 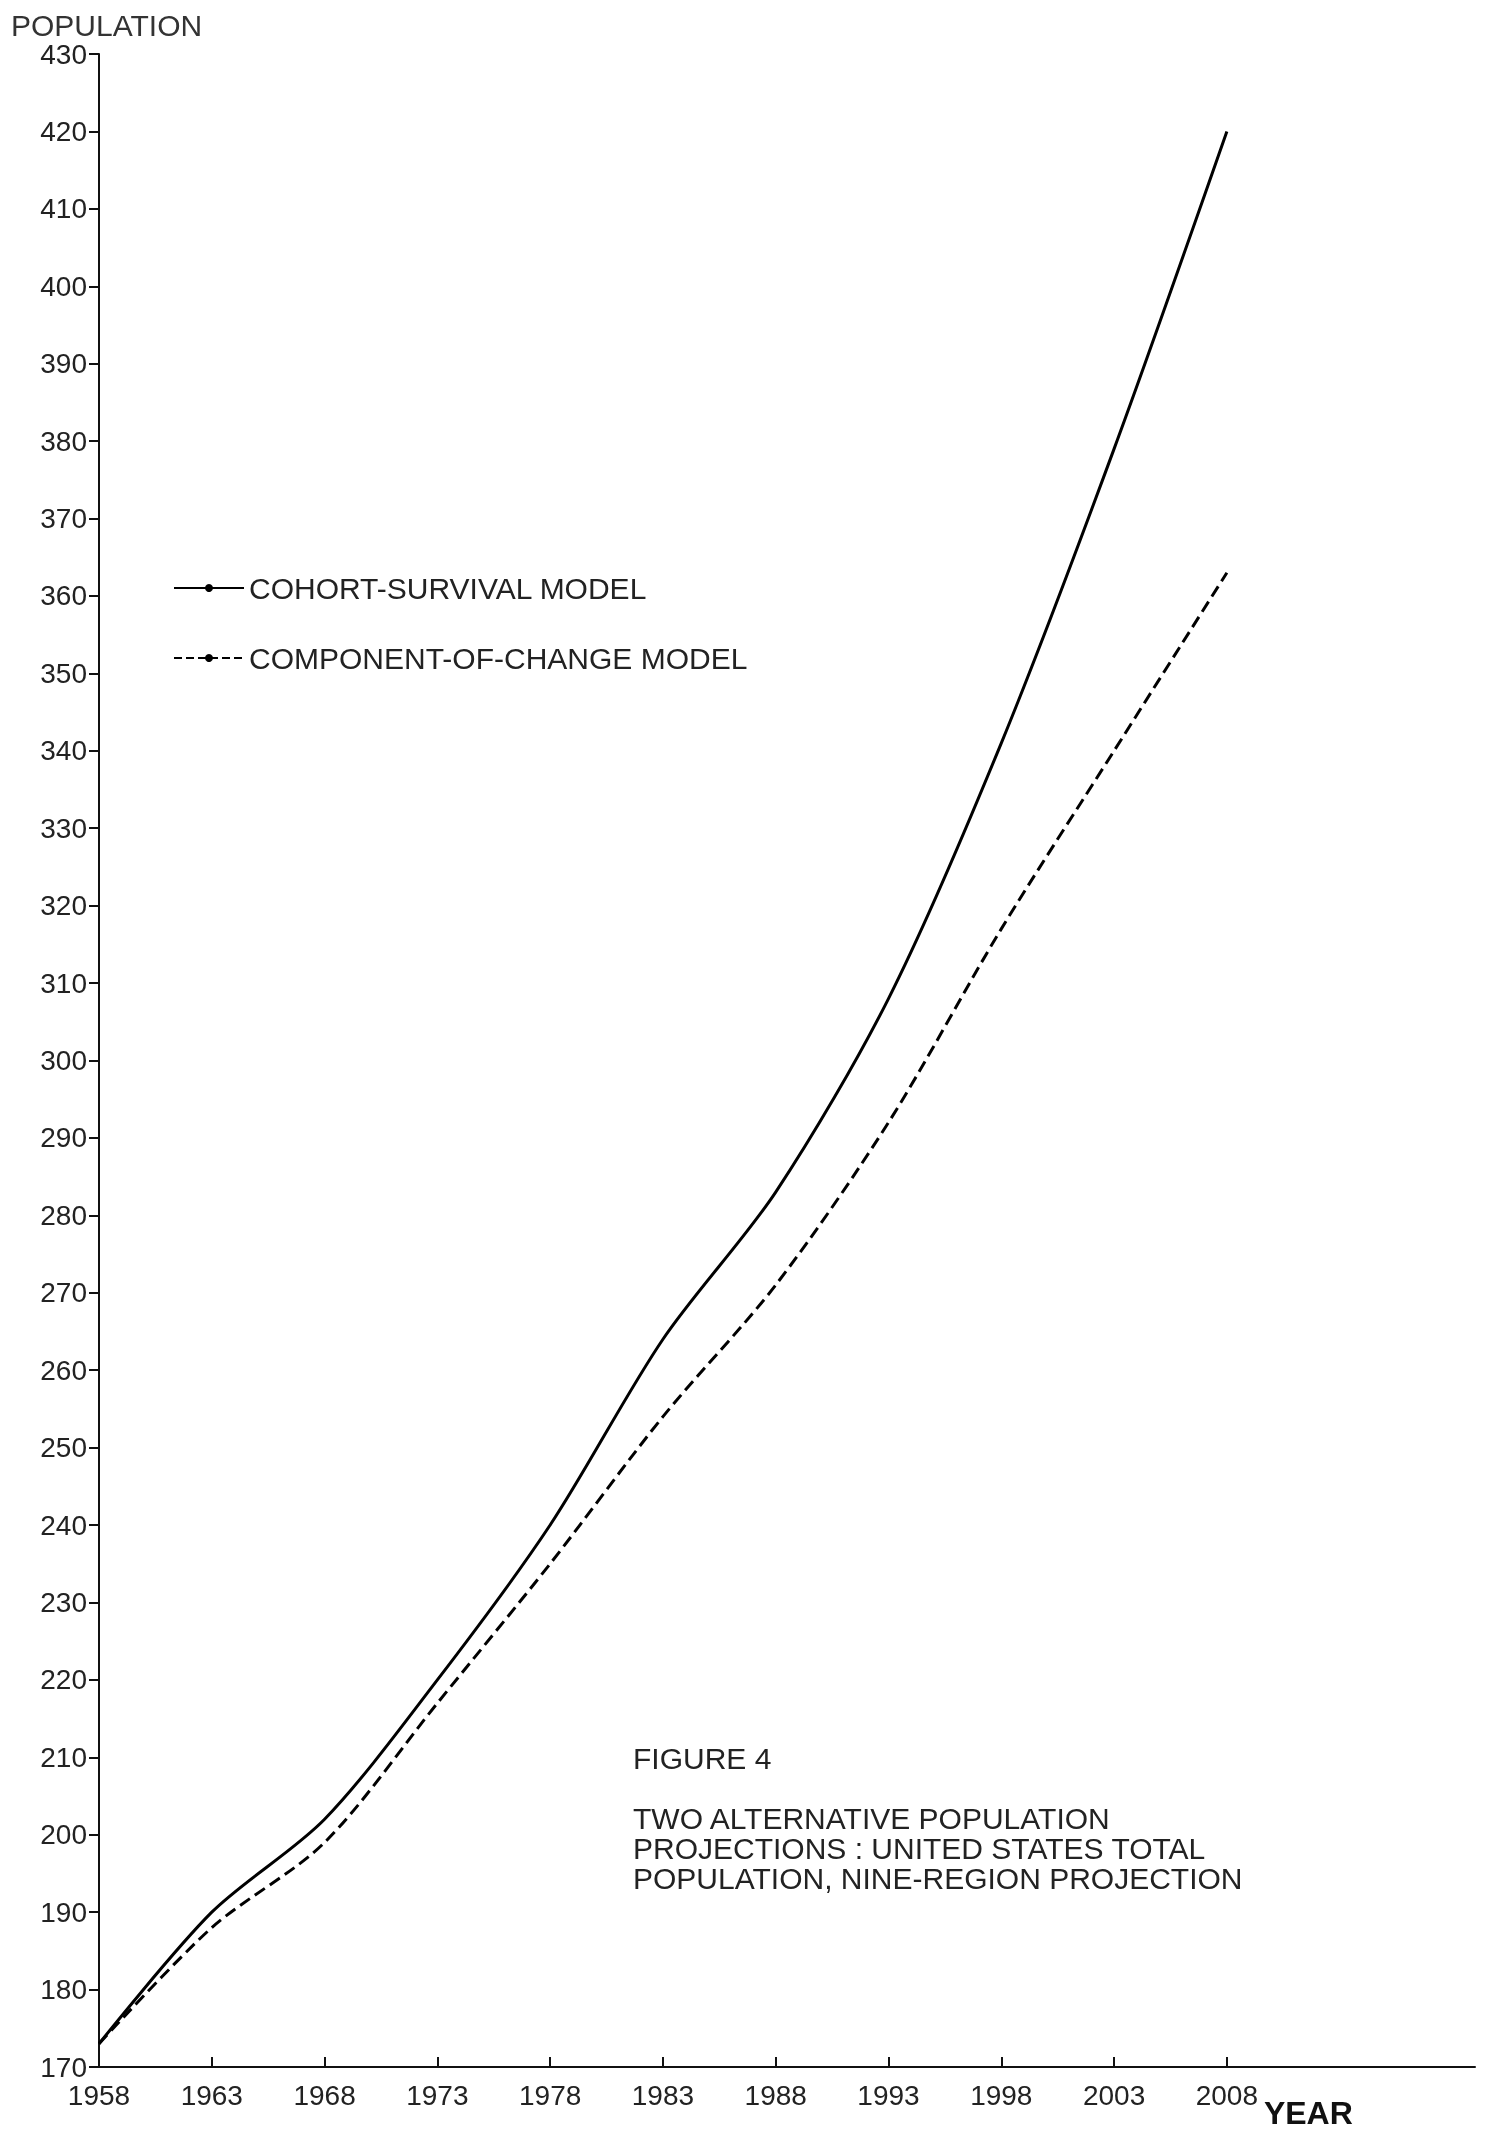 I want to click on x-tick-label: 1968, so click(x=324, y=2095).